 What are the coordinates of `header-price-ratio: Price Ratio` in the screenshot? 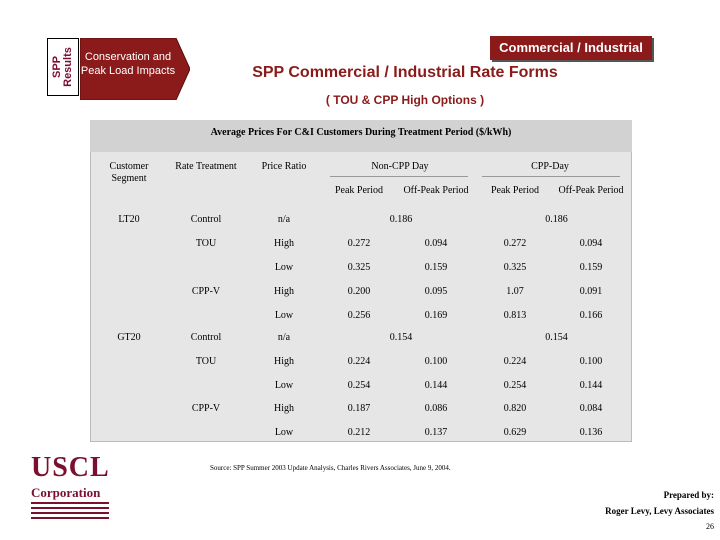 It's located at (284, 166).